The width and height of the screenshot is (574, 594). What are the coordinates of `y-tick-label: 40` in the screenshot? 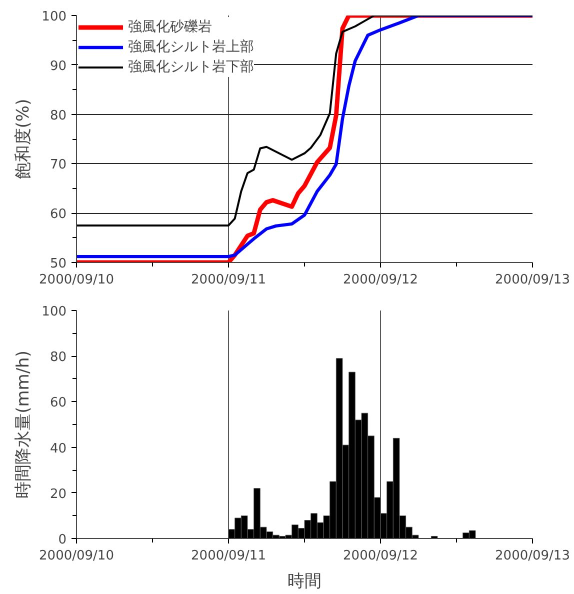 It's located at (58, 448).